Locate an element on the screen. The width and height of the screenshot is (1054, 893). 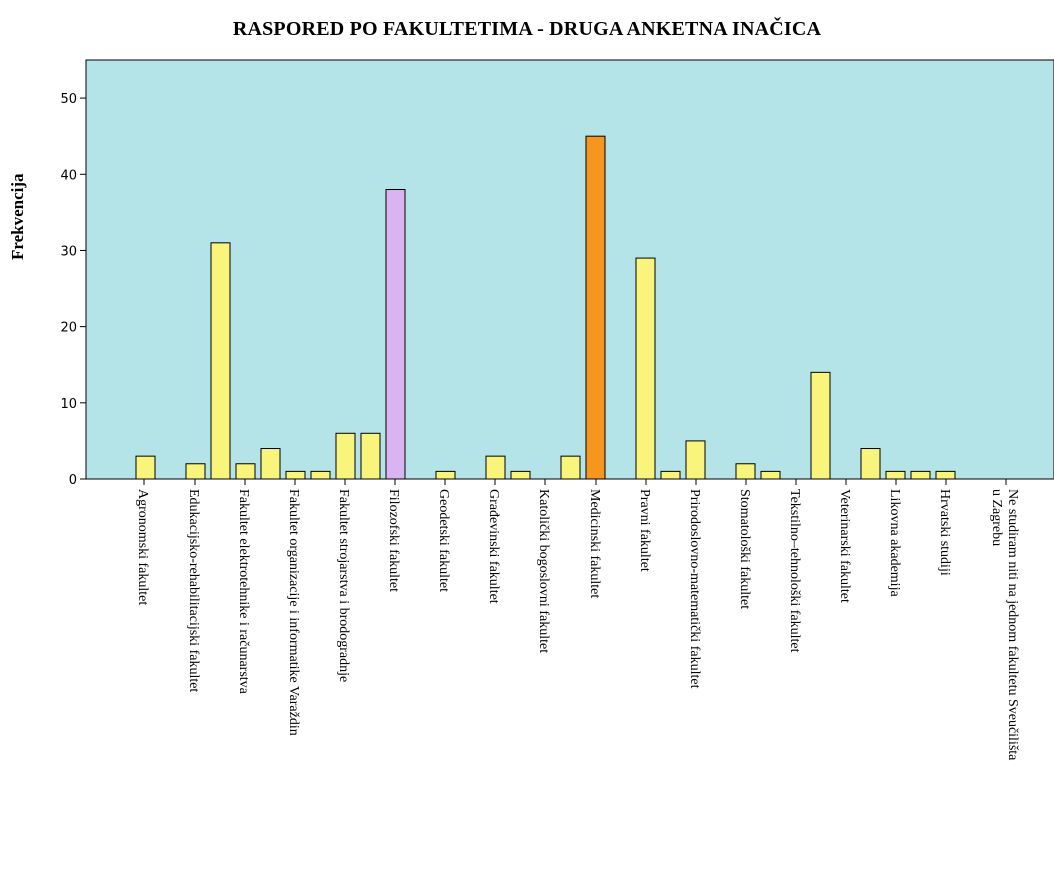
y-tick-label: 10 is located at coordinates (68, 404).